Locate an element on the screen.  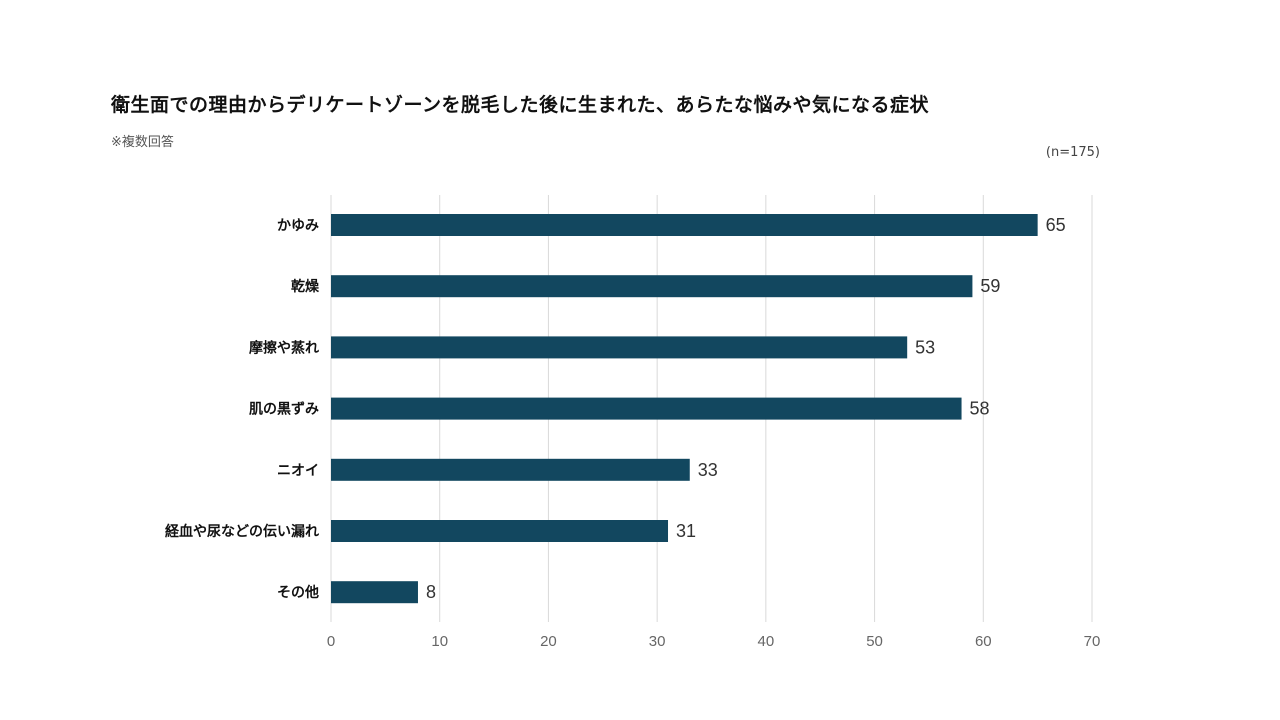
category-label: かゆみ is located at coordinates (298, 226).